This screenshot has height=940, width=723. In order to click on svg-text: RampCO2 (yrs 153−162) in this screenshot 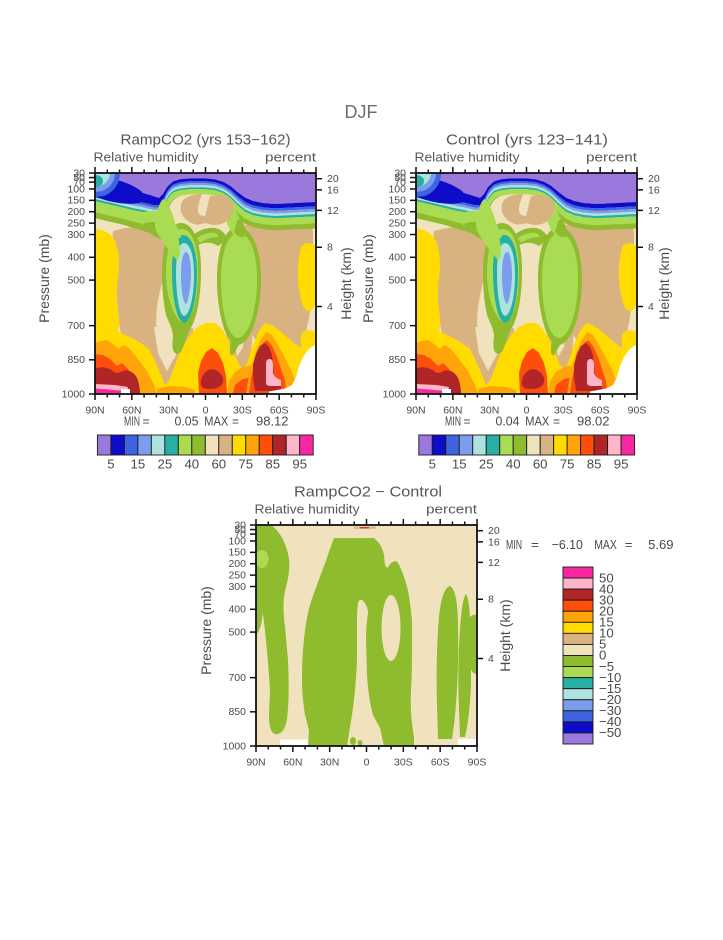, I will do `click(206, 141)`.